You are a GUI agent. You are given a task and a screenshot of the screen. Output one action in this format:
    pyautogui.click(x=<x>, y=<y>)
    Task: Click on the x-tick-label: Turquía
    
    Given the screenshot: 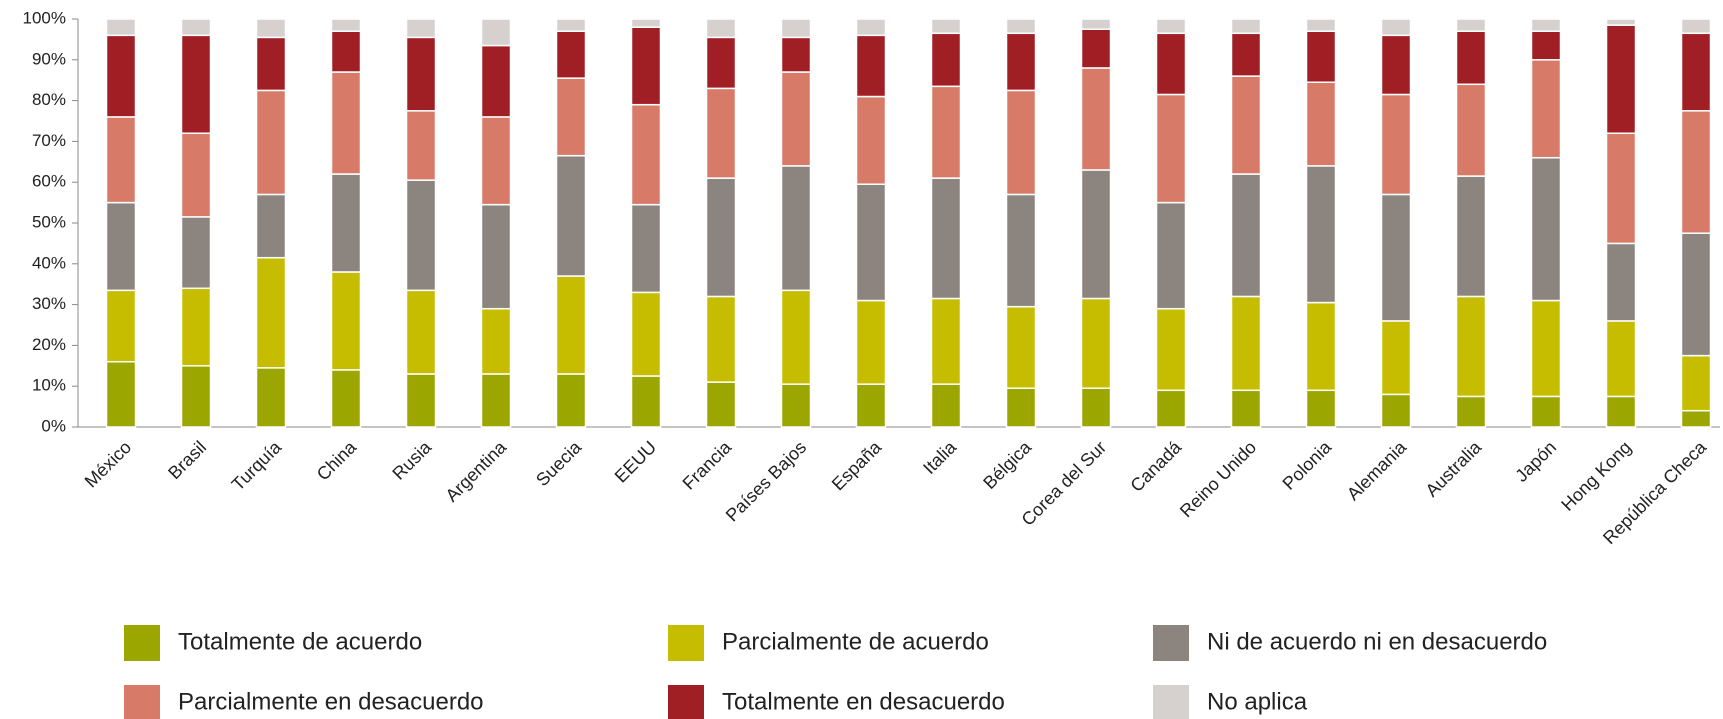 What is the action you would take?
    pyautogui.click(x=257, y=465)
    